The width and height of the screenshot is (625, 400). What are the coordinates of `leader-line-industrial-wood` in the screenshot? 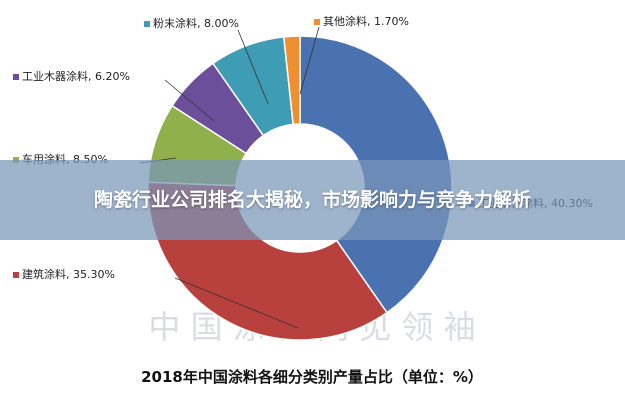 It's located at (189, 100).